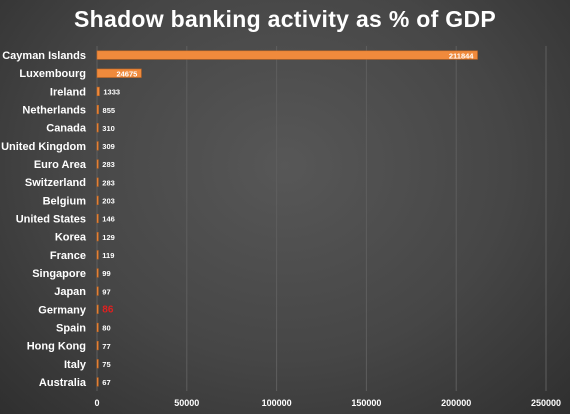 The image size is (570, 414). What do you see at coordinates (108, 201) in the screenshot?
I see `data-label: 203` at bounding box center [108, 201].